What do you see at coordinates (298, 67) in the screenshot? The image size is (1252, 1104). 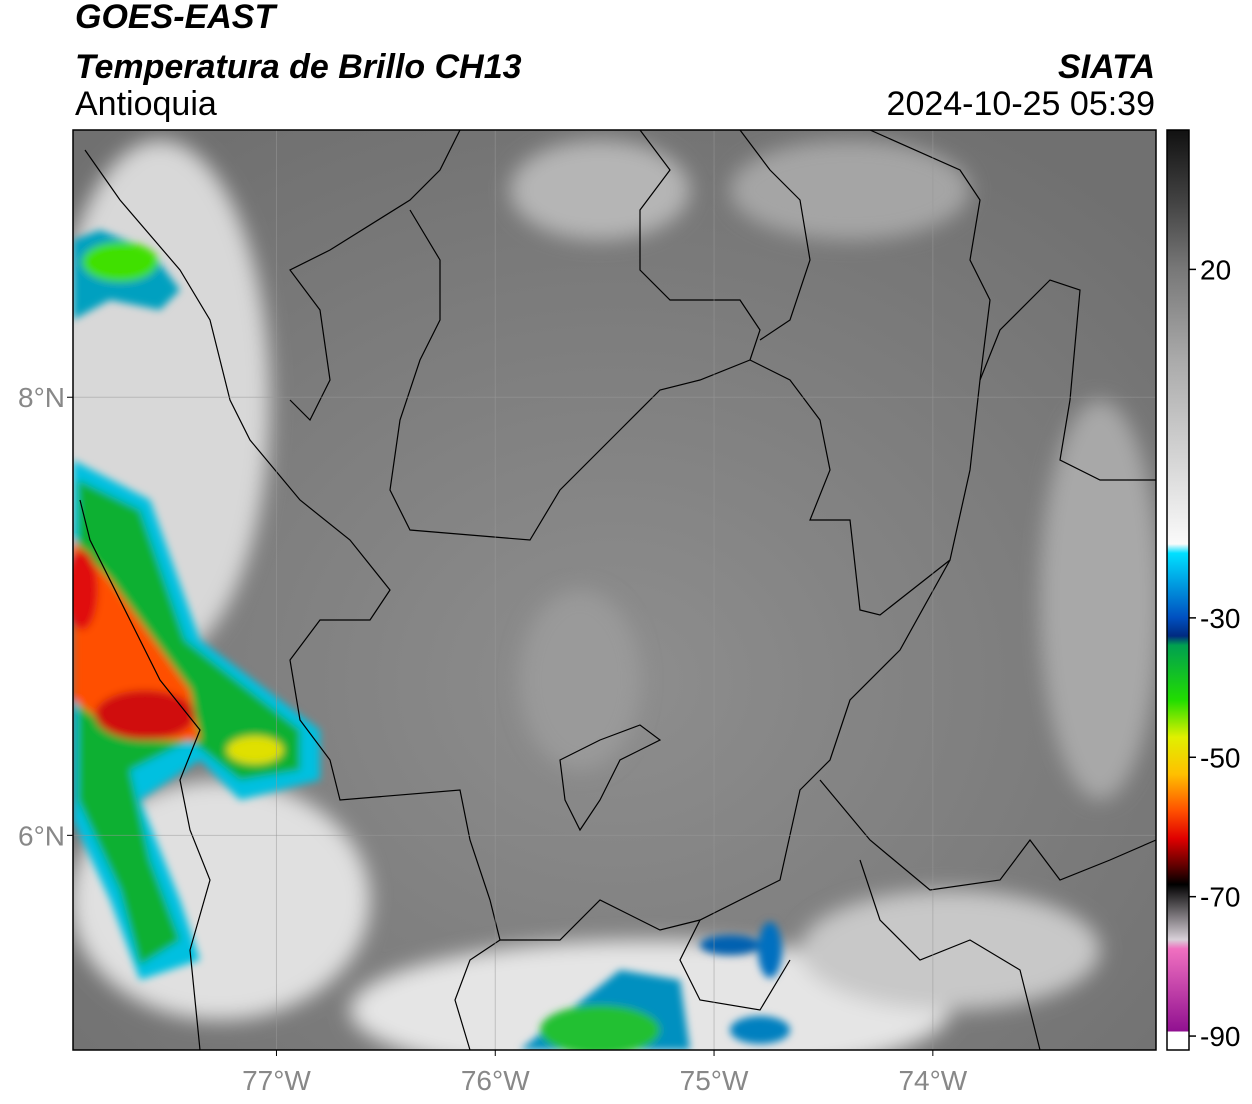 I see `subtitle: Temperatura de Brillo CH13` at bounding box center [298, 67].